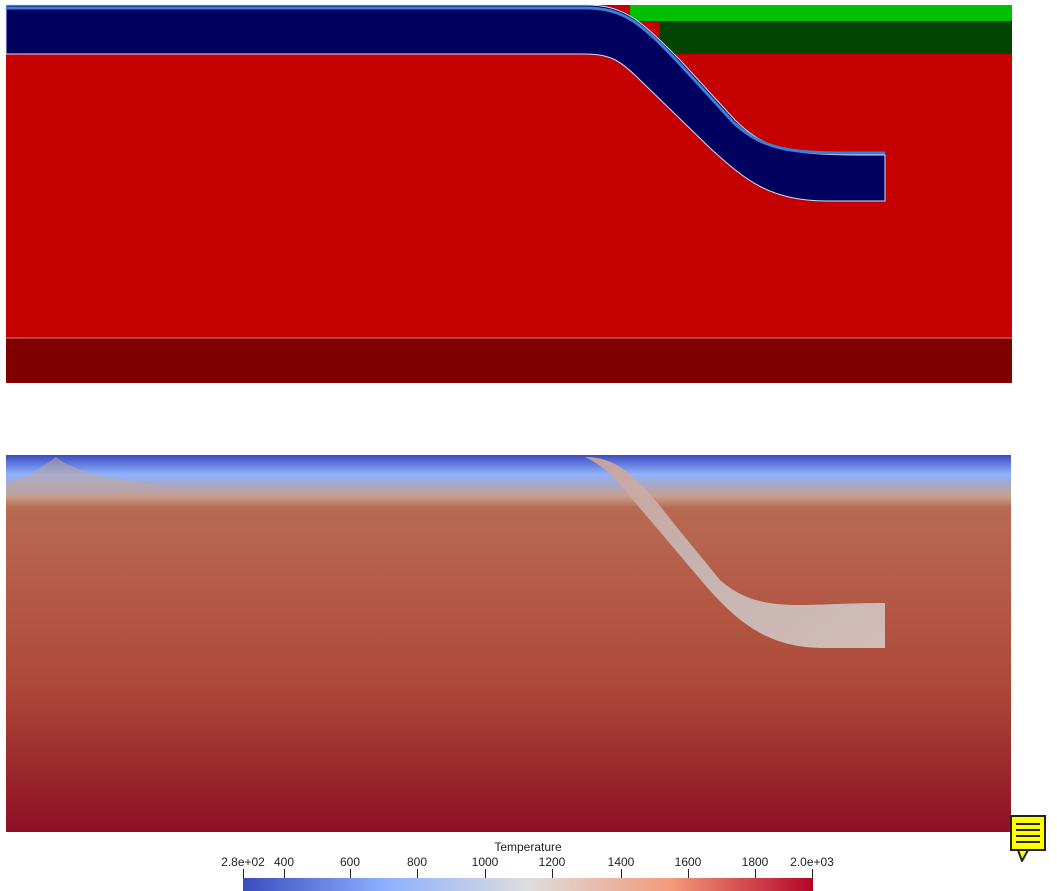 The height and width of the screenshot is (891, 1057). What do you see at coordinates (485, 862) in the screenshot?
I see `colorbar-tick-label: 1000` at bounding box center [485, 862].